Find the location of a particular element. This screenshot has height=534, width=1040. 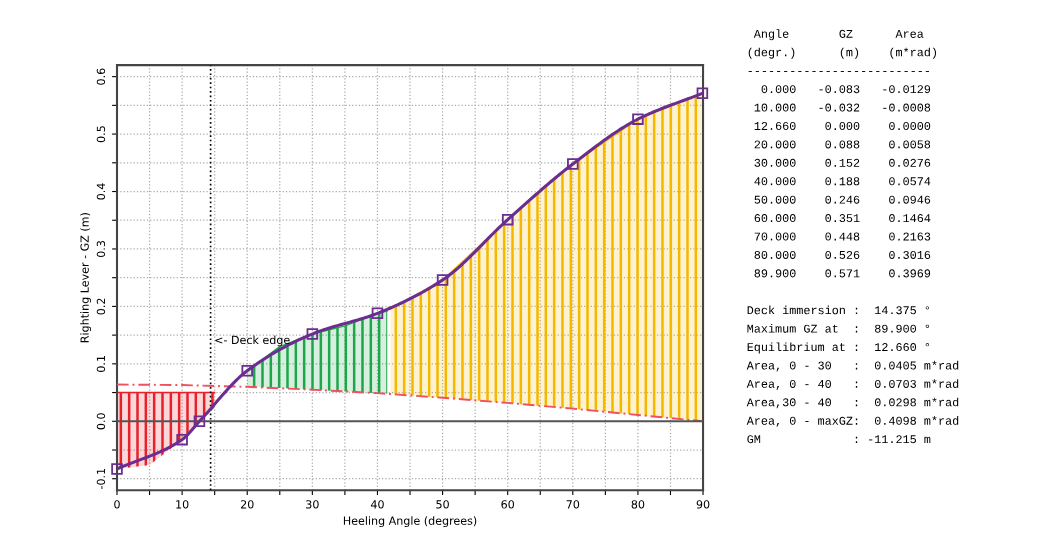

x-tick-label: 20 is located at coordinates (247, 504).